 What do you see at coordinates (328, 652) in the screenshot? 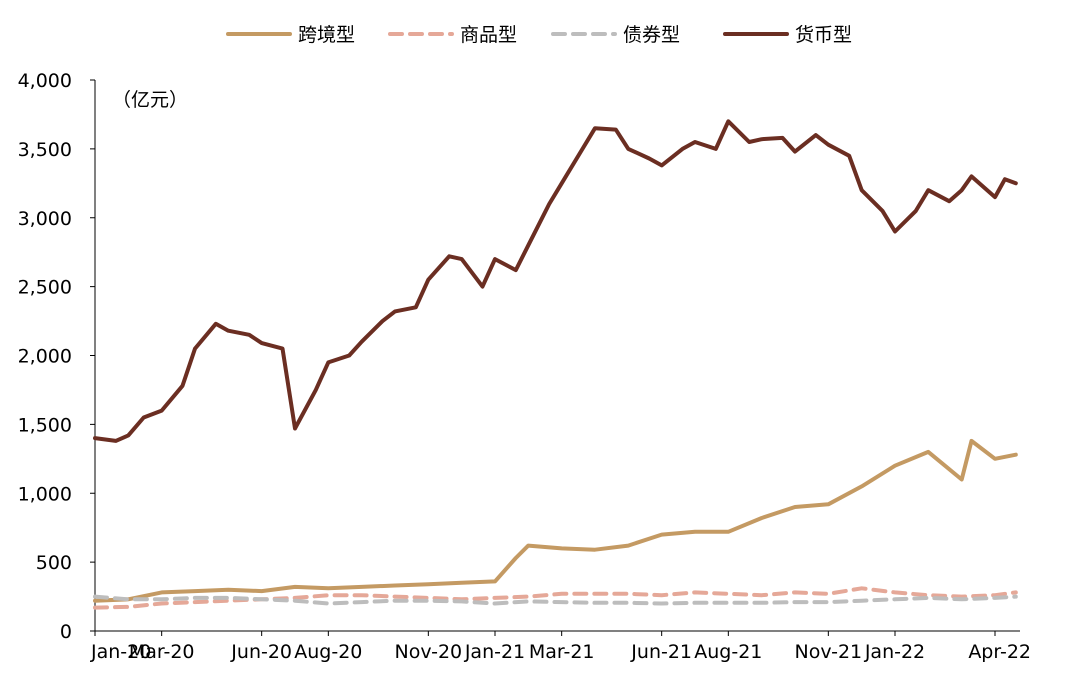
I see `x-tick-label: Aug-20` at bounding box center [328, 652].